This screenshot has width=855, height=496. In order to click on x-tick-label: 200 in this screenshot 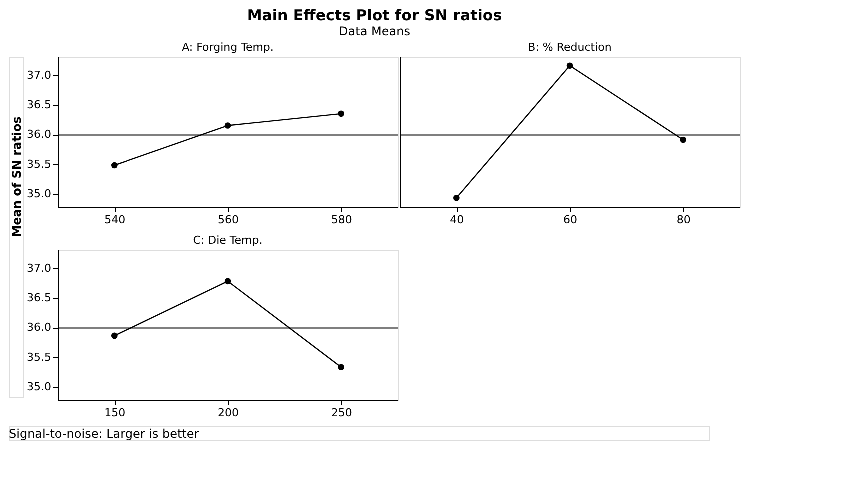, I will do `click(228, 413)`.